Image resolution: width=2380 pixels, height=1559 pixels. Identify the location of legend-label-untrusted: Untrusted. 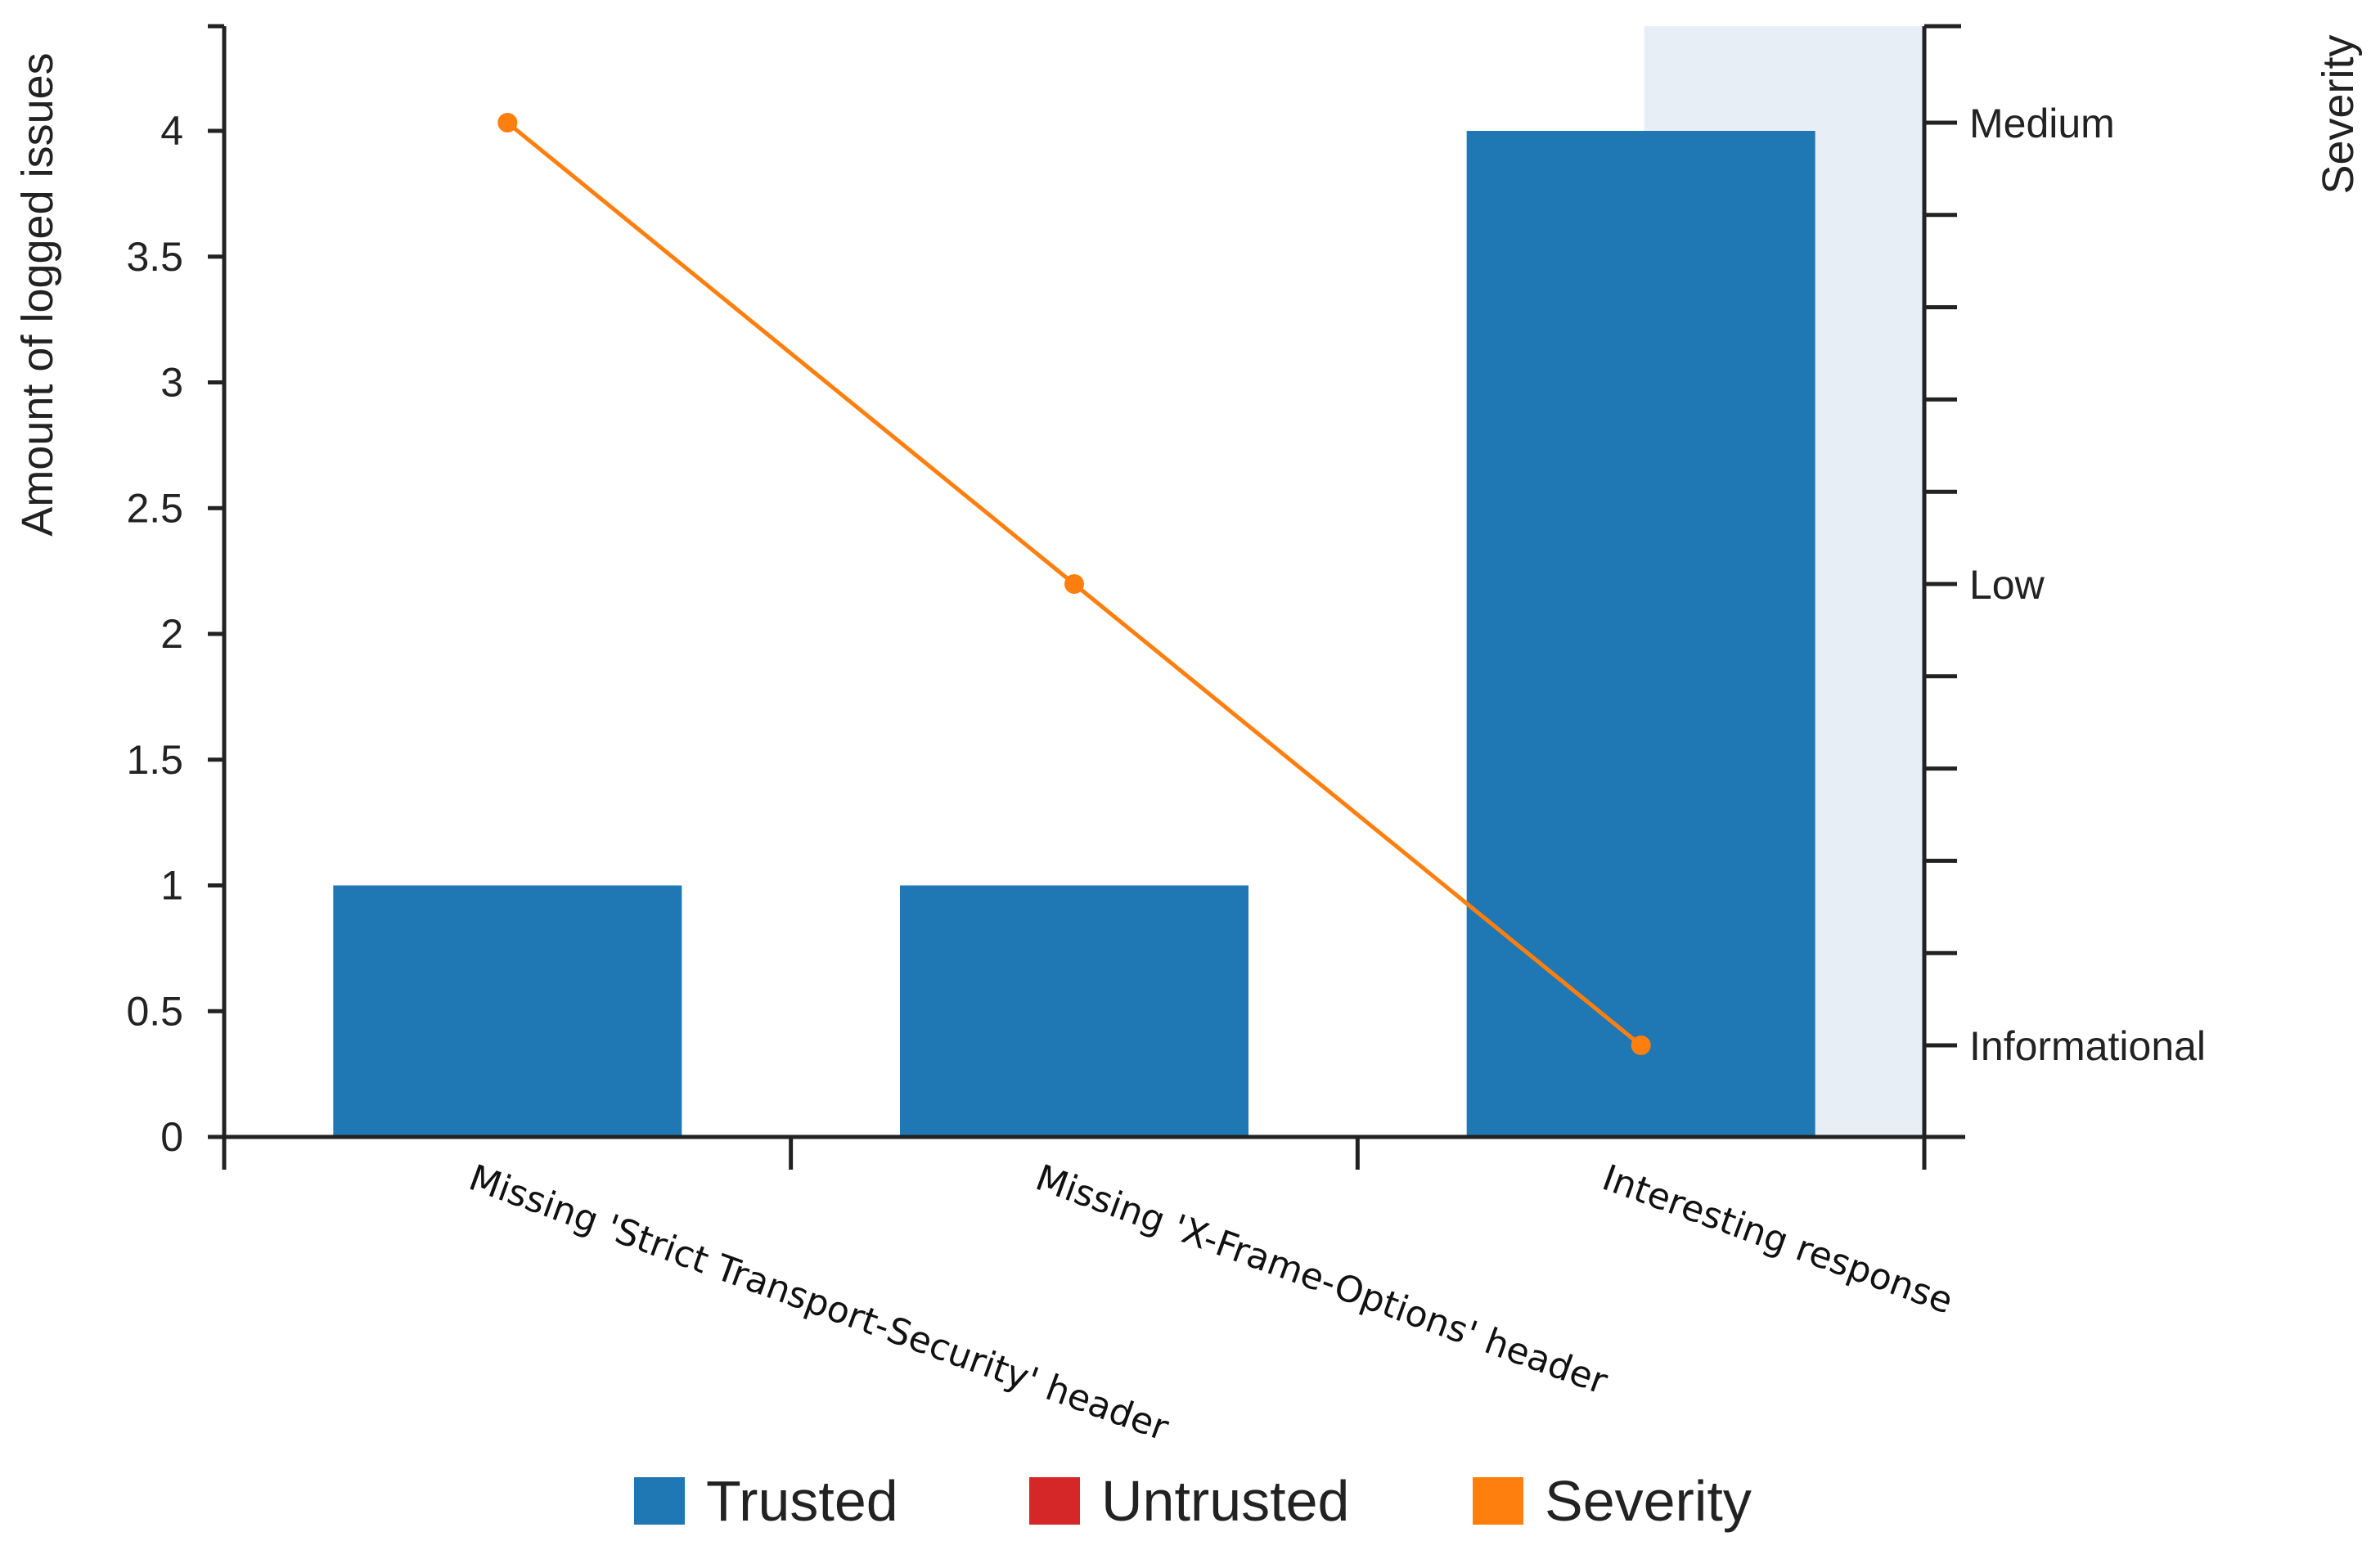
(1225, 1501).